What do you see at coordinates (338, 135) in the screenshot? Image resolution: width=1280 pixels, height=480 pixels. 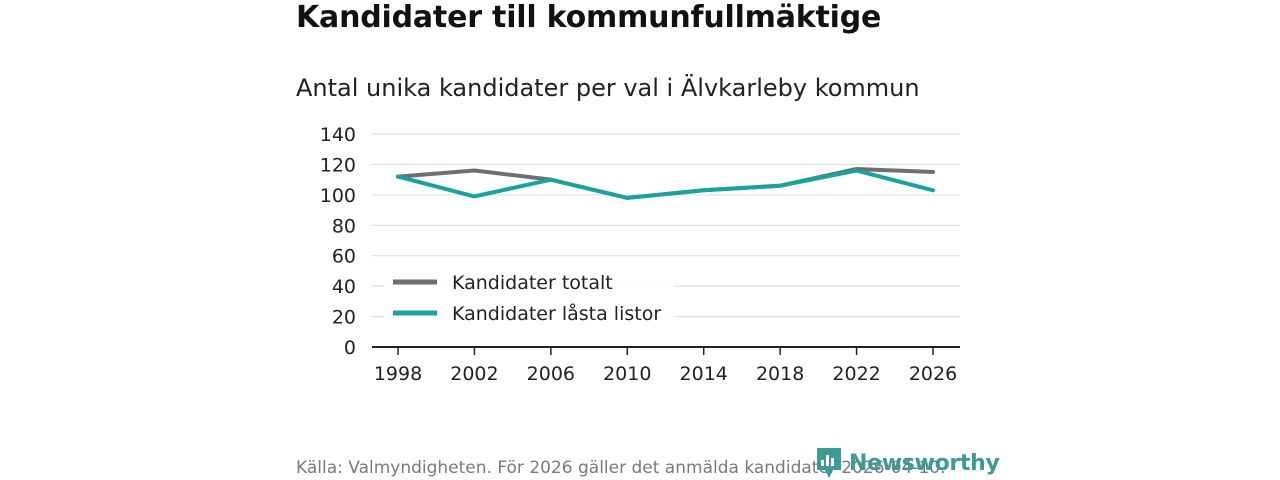 I see `y-tick-label: 140` at bounding box center [338, 135].